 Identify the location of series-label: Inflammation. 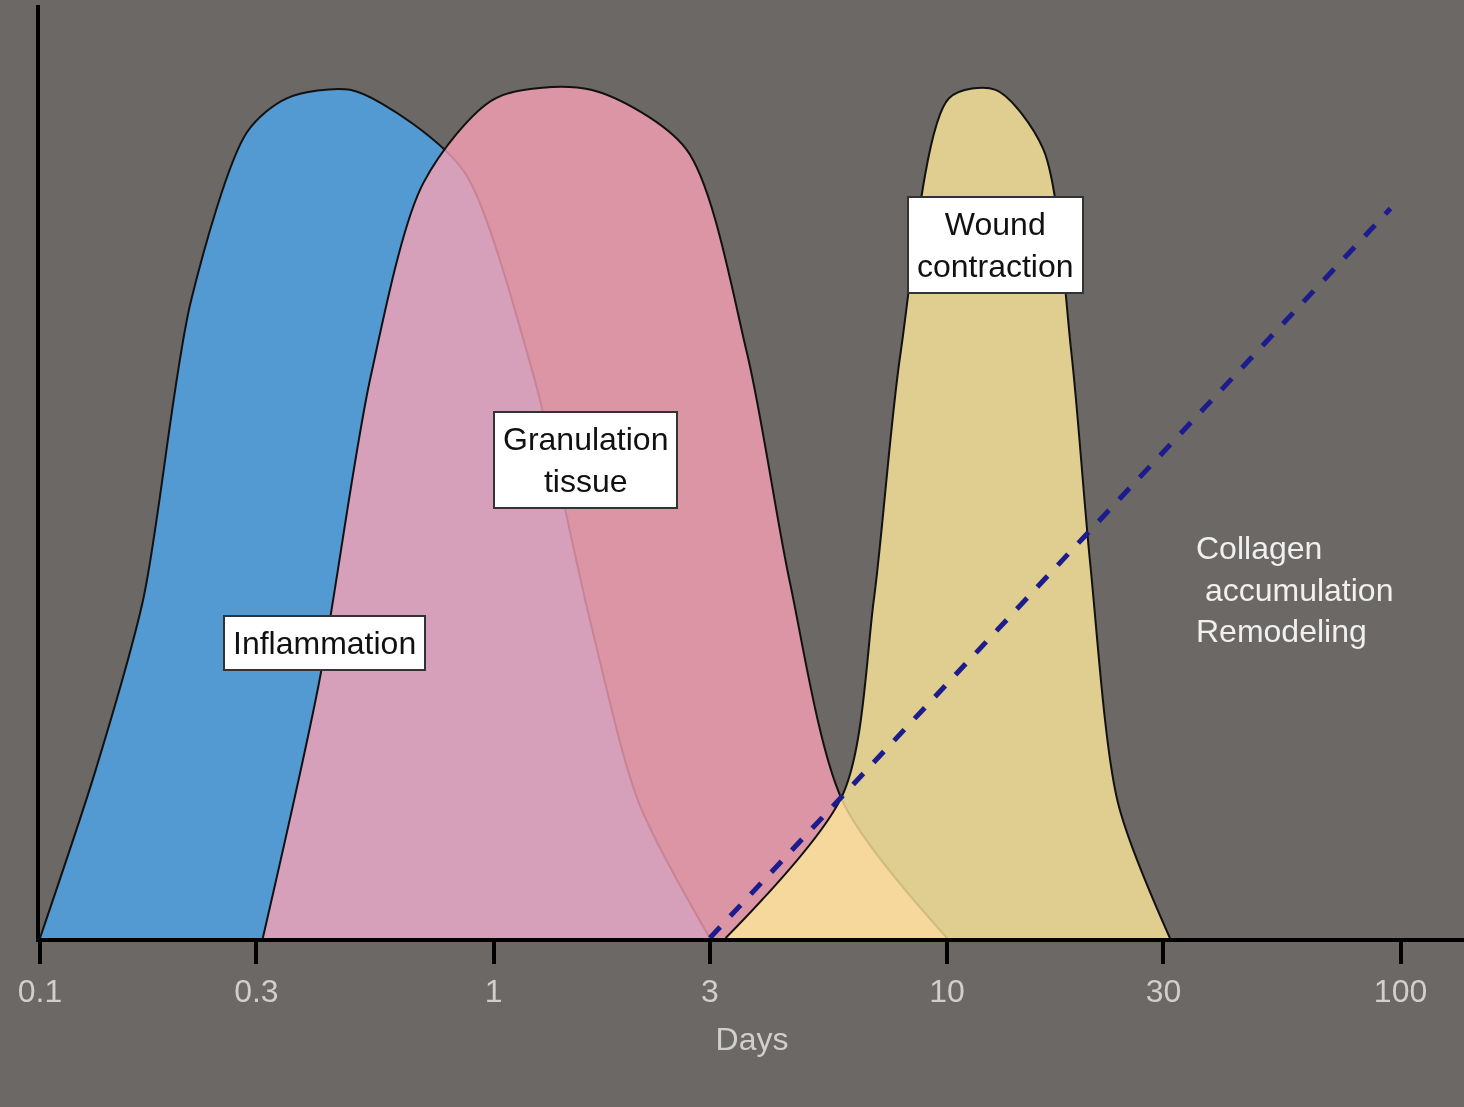
(325, 643).